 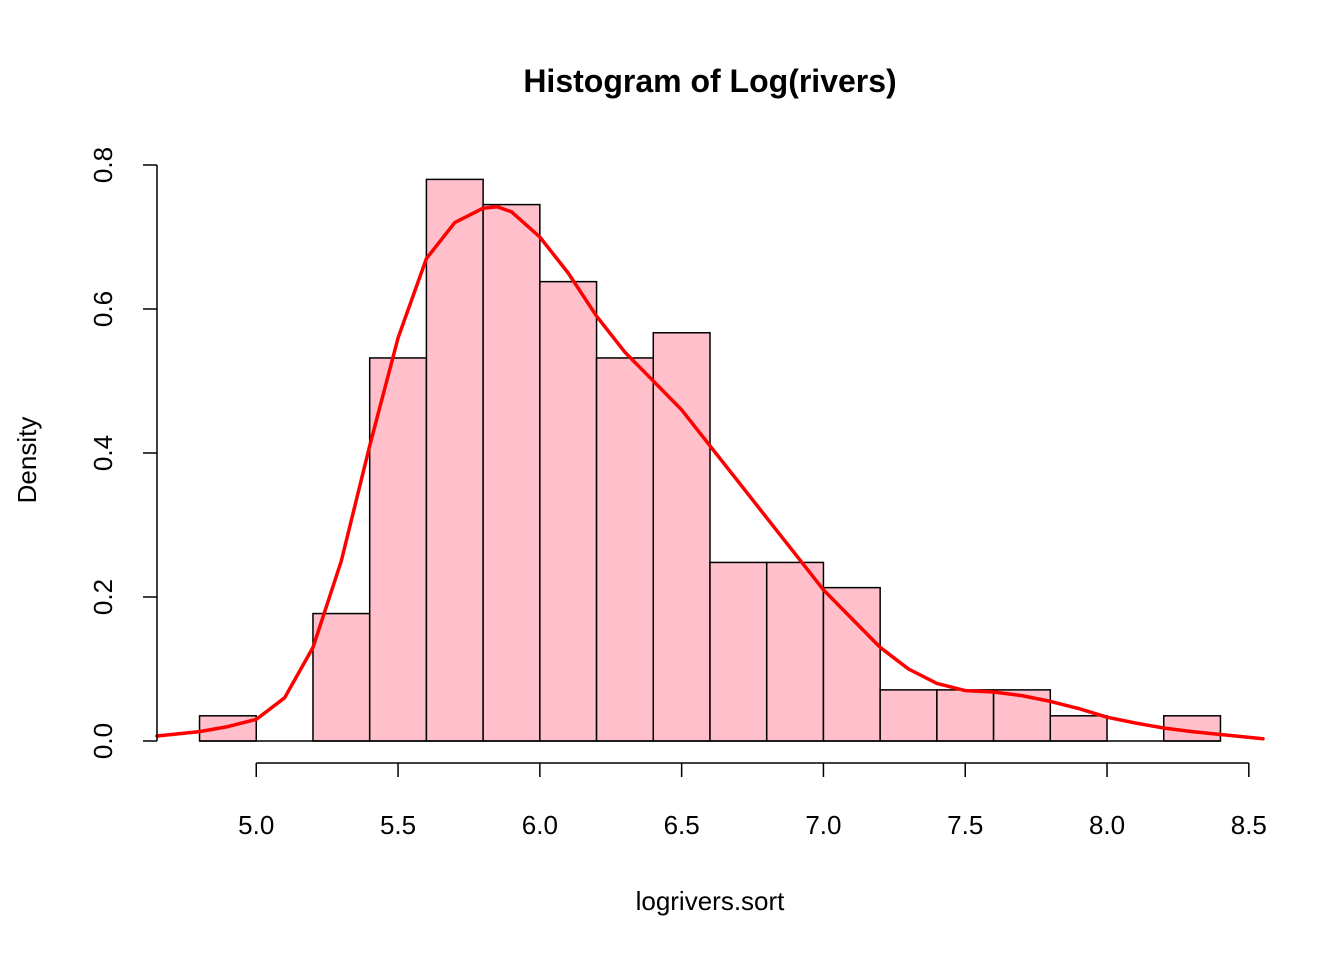 What do you see at coordinates (103, 741) in the screenshot?
I see `y-tick-label: 0.0` at bounding box center [103, 741].